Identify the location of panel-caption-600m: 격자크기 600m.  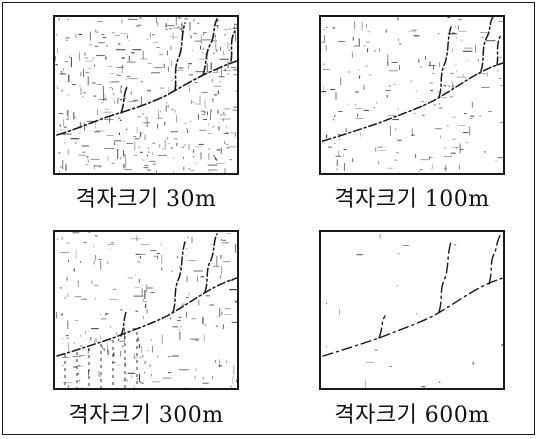
(412, 415).